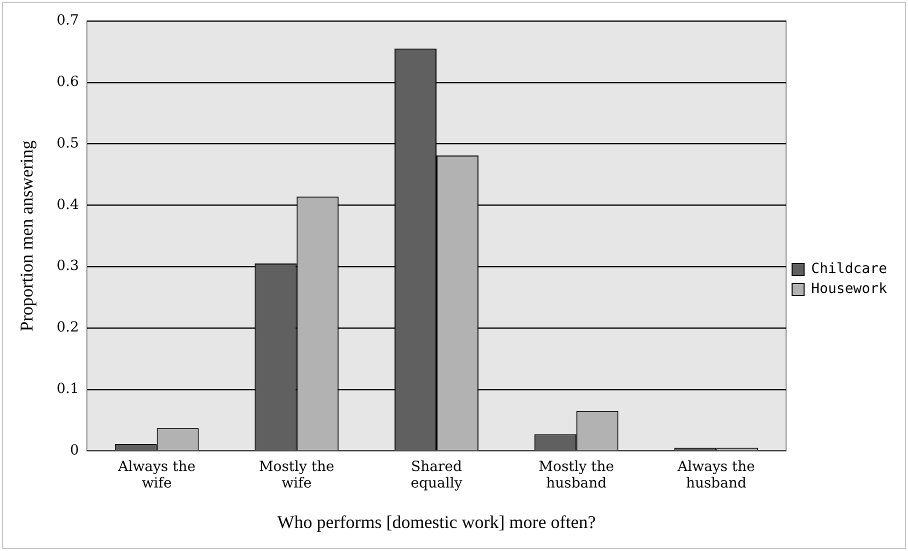  What do you see at coordinates (26, 236) in the screenshot?
I see `y-axis-title: Proportion men answering` at bounding box center [26, 236].